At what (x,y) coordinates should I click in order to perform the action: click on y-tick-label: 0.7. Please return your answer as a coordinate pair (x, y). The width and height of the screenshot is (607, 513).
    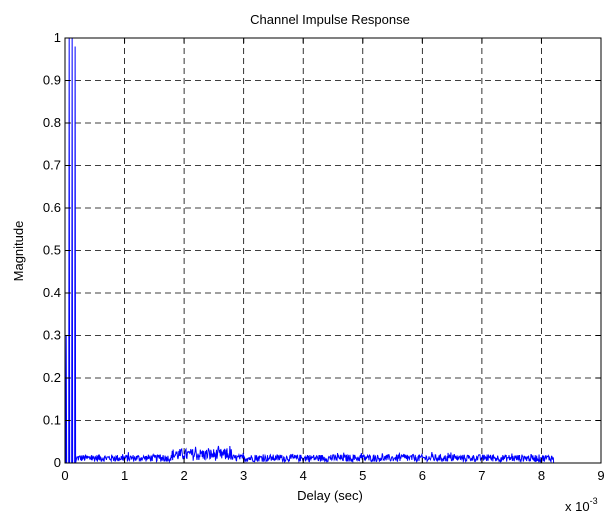
    Looking at the image, I should click on (52, 165).